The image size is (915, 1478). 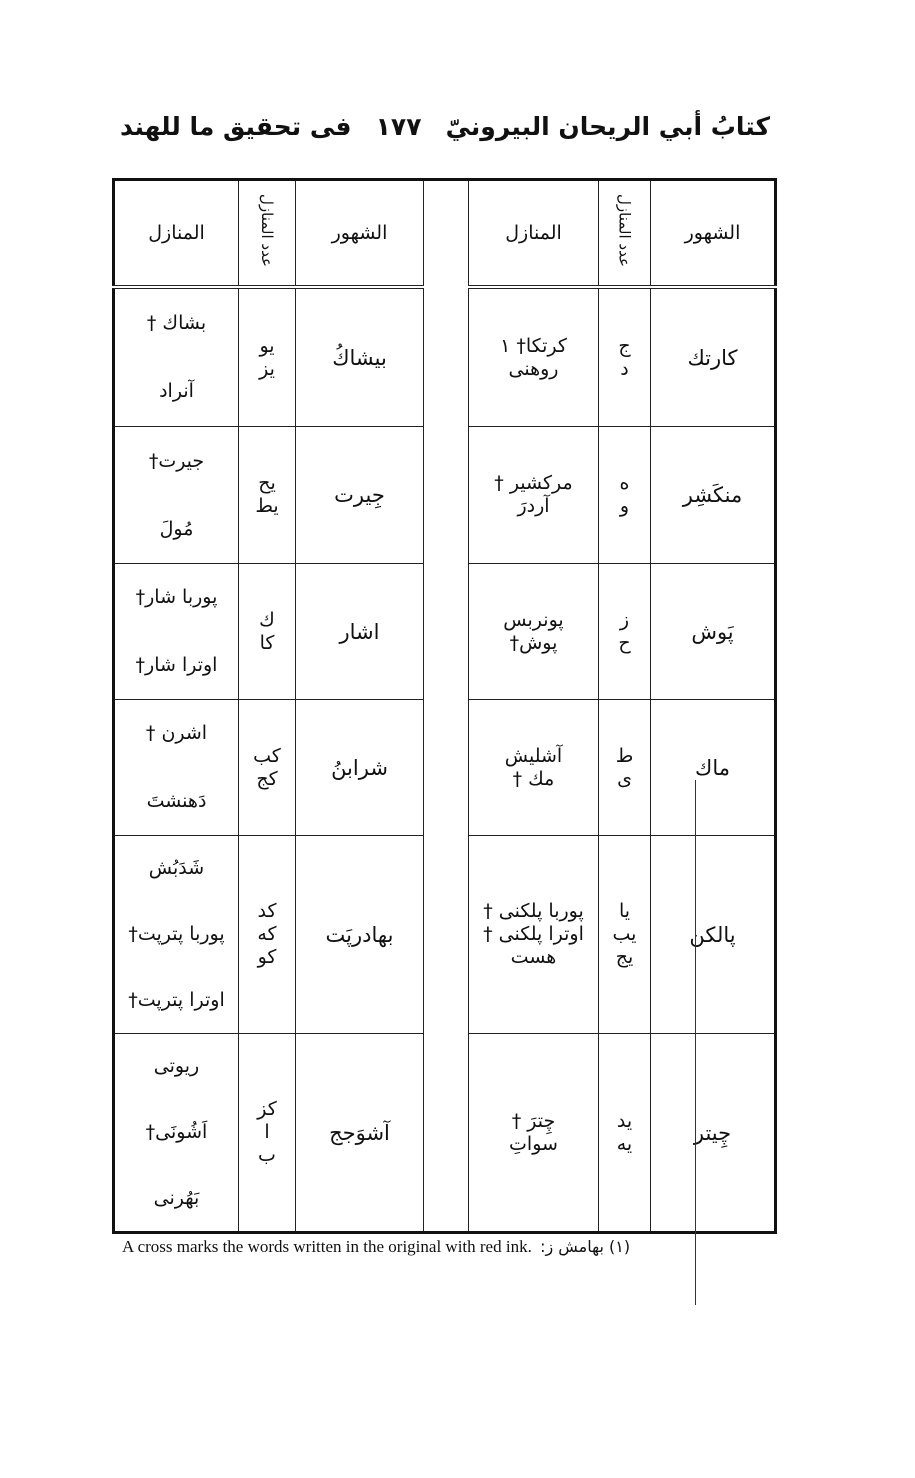 I want to click on station-count: ح, so click(x=624, y=642).